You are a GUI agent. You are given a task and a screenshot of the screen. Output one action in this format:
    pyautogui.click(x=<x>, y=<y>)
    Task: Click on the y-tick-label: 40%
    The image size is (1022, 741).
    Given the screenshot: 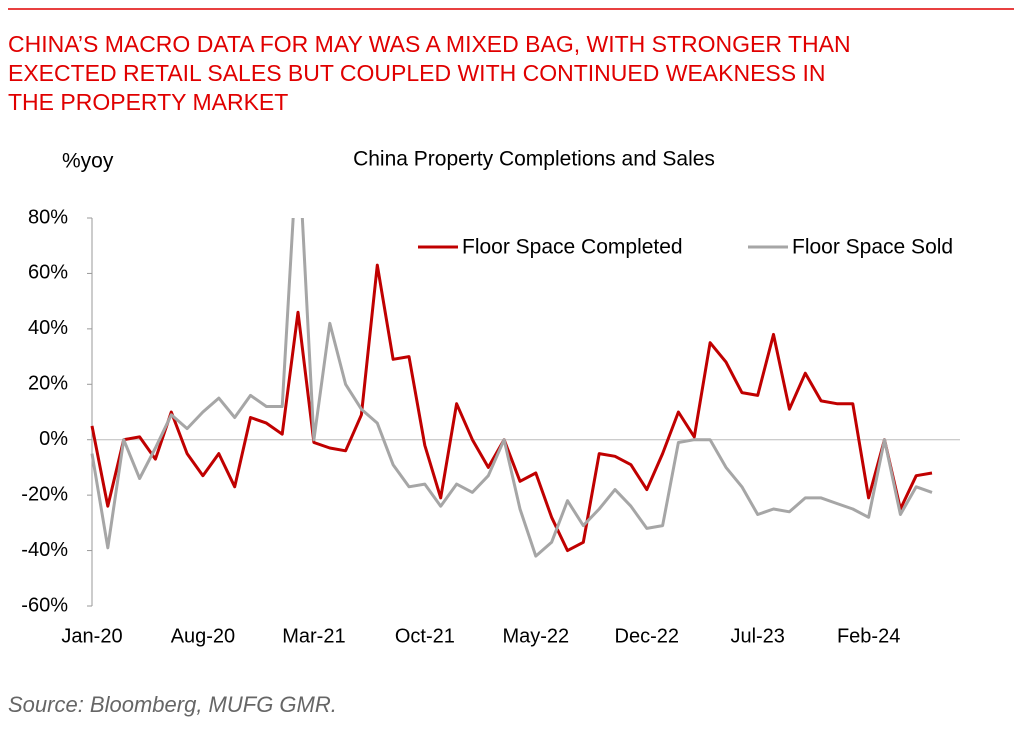 What is the action you would take?
    pyautogui.click(x=48, y=328)
    